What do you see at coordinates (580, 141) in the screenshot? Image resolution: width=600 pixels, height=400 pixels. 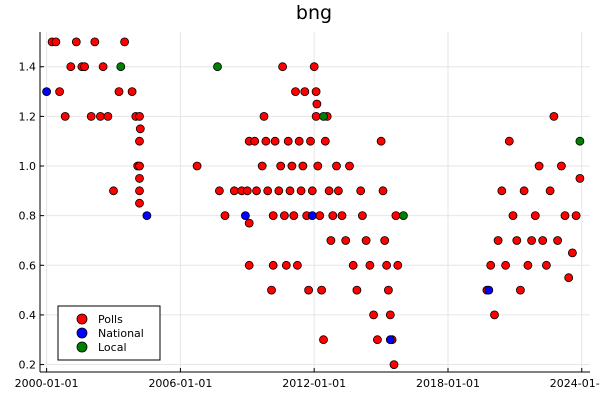 I see `local-point` at bounding box center [580, 141].